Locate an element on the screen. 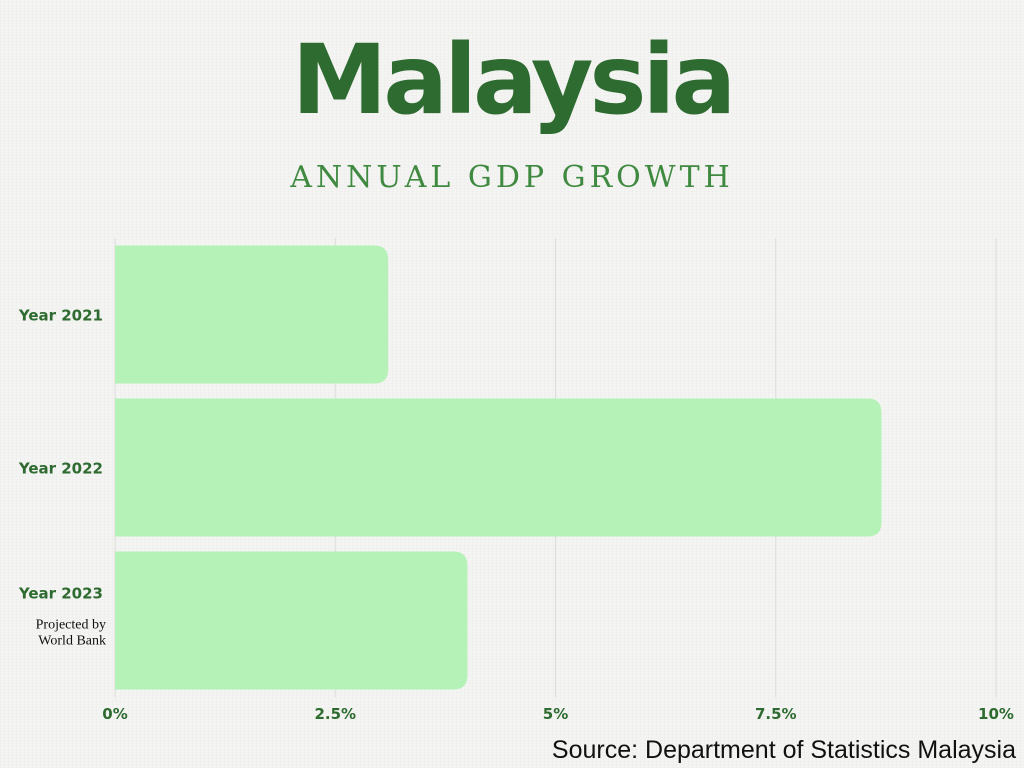  tick-label: 2.5% is located at coordinates (335, 714).